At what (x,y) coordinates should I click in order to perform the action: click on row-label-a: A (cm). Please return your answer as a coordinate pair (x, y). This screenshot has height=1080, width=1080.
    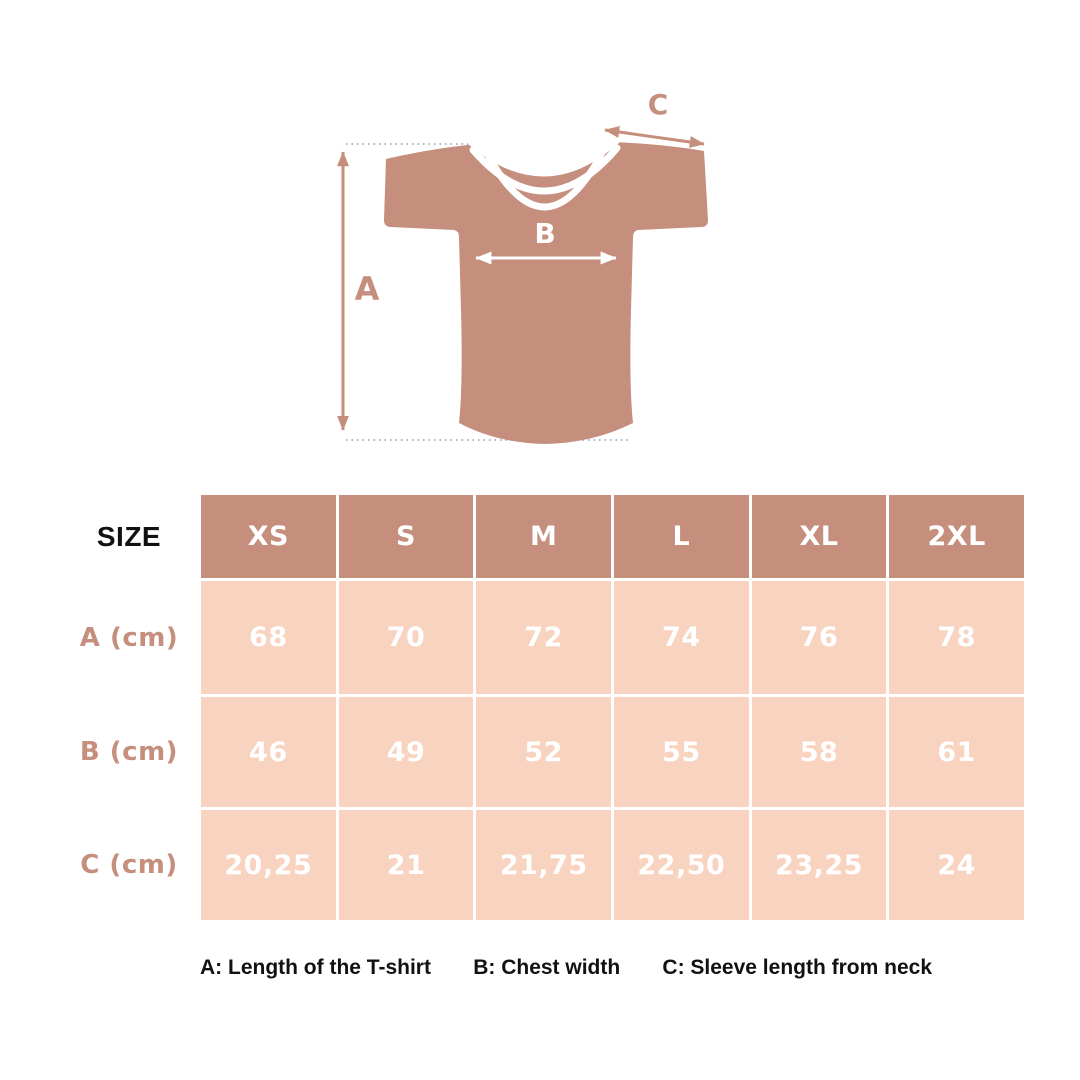
    Looking at the image, I should click on (129, 637).